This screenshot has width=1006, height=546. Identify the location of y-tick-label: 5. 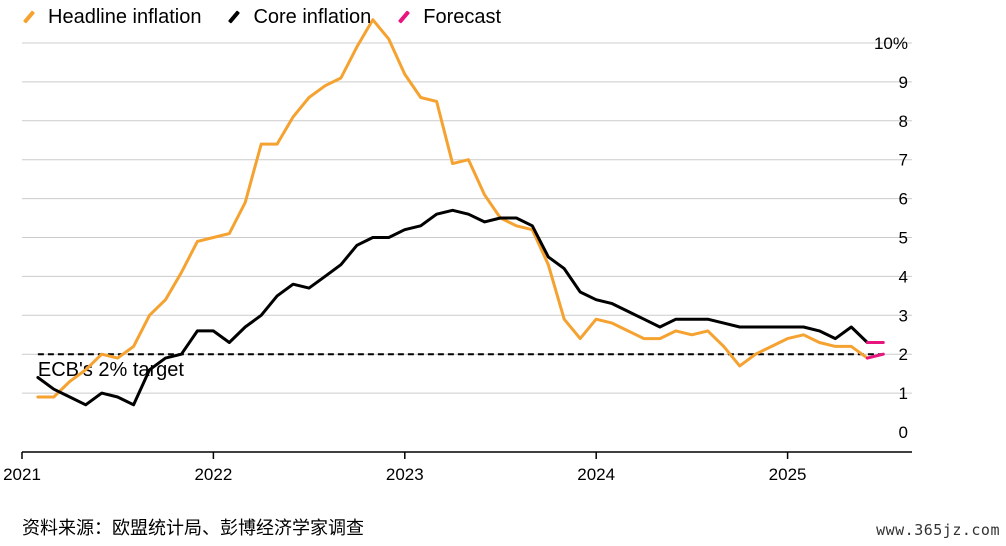
(903, 238).